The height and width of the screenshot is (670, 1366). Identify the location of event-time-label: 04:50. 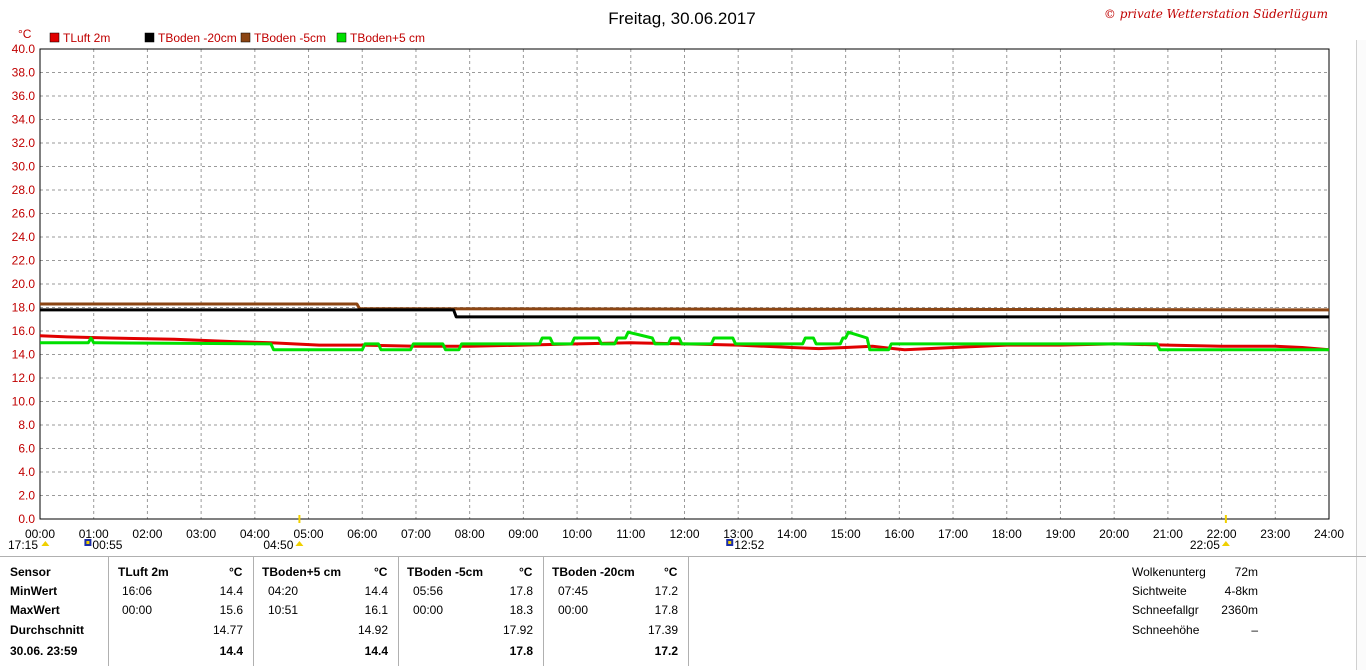
(278, 545).